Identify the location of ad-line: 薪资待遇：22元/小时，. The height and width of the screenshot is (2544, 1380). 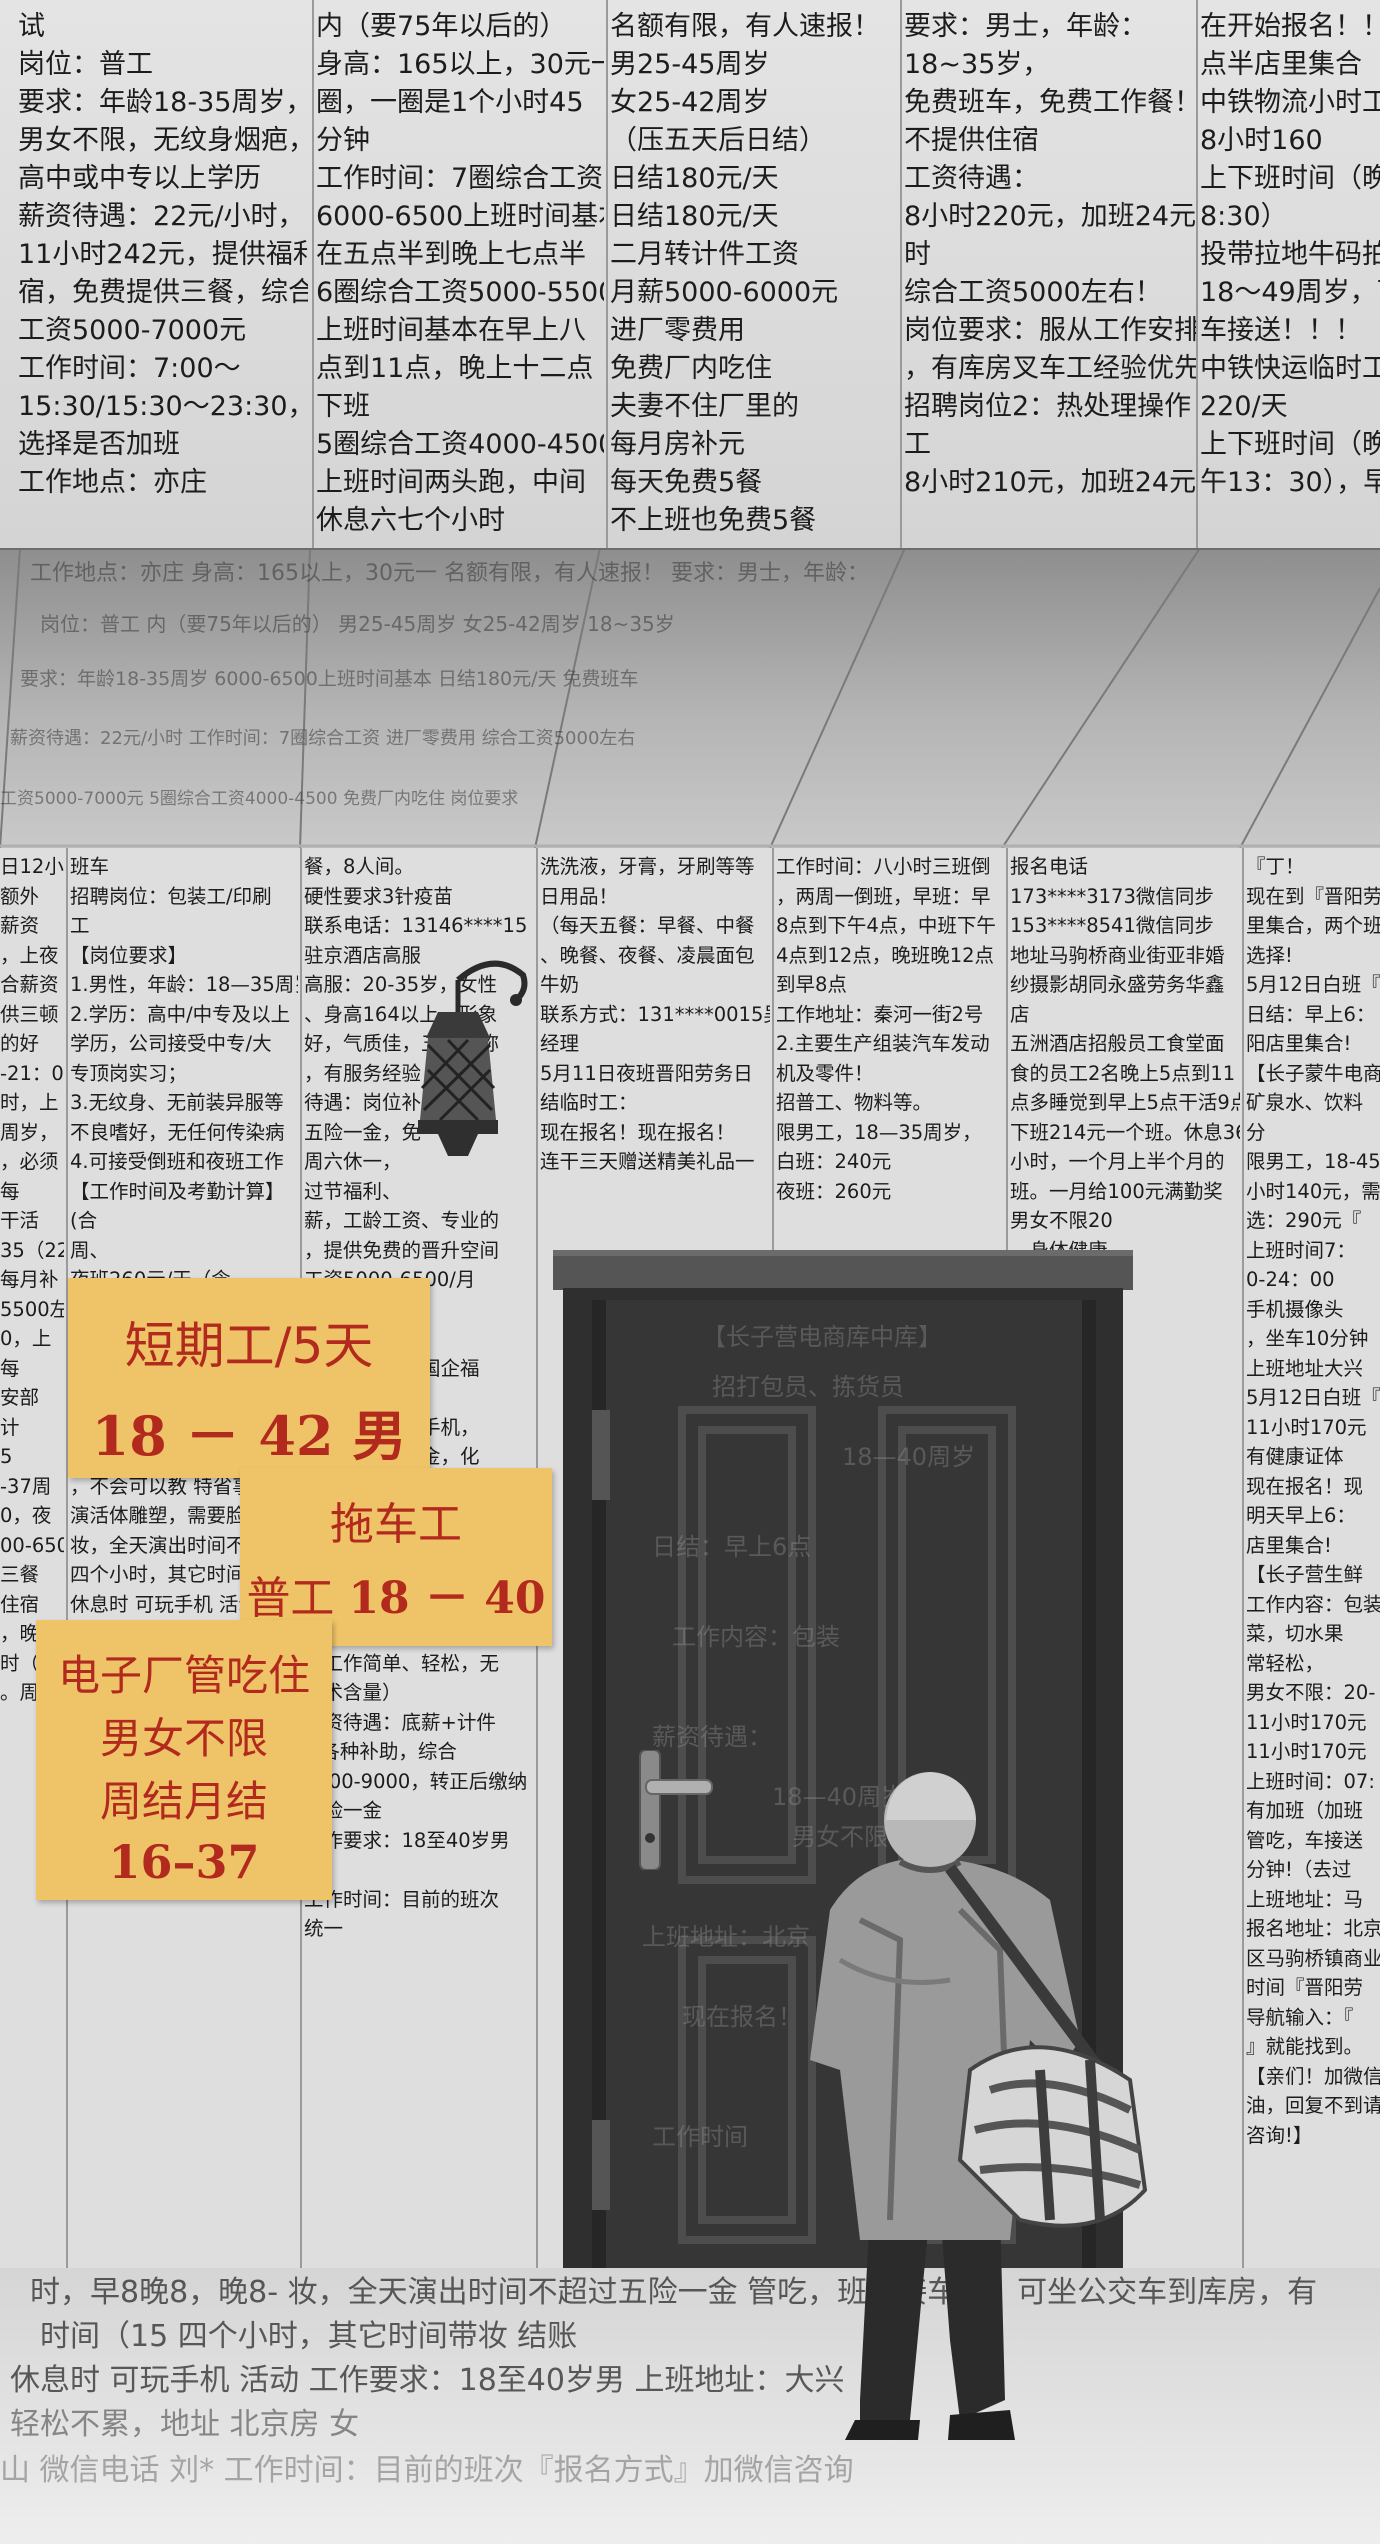
(161, 216).